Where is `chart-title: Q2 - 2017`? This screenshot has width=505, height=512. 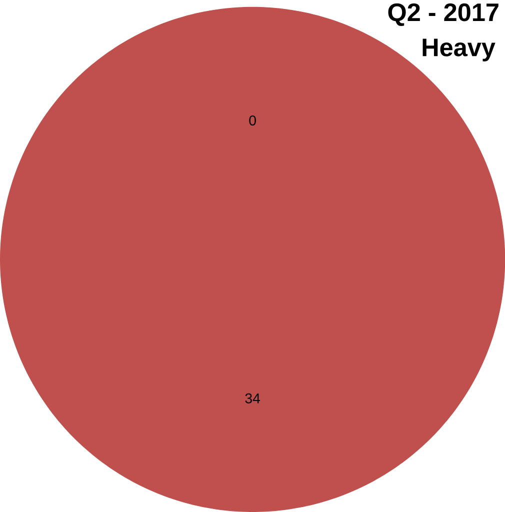 chart-title: Q2 - 2017 is located at coordinates (443, 14).